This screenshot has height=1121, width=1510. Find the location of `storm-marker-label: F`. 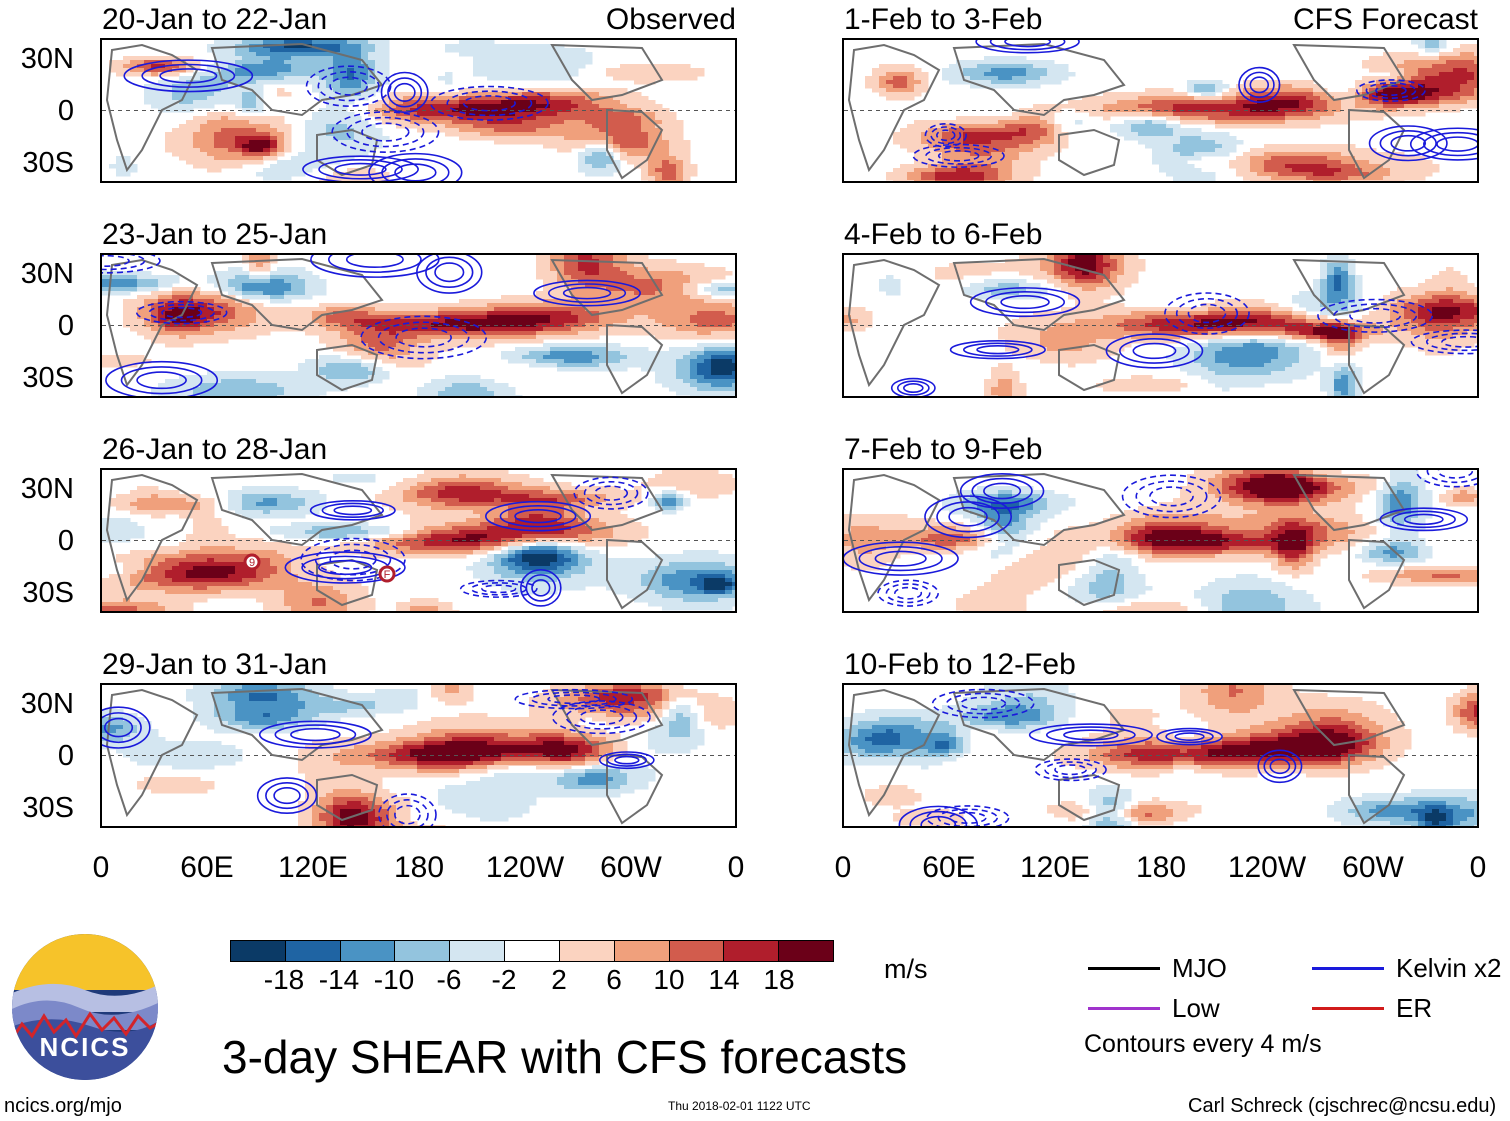

storm-marker-label: F is located at coordinates (387, 575).